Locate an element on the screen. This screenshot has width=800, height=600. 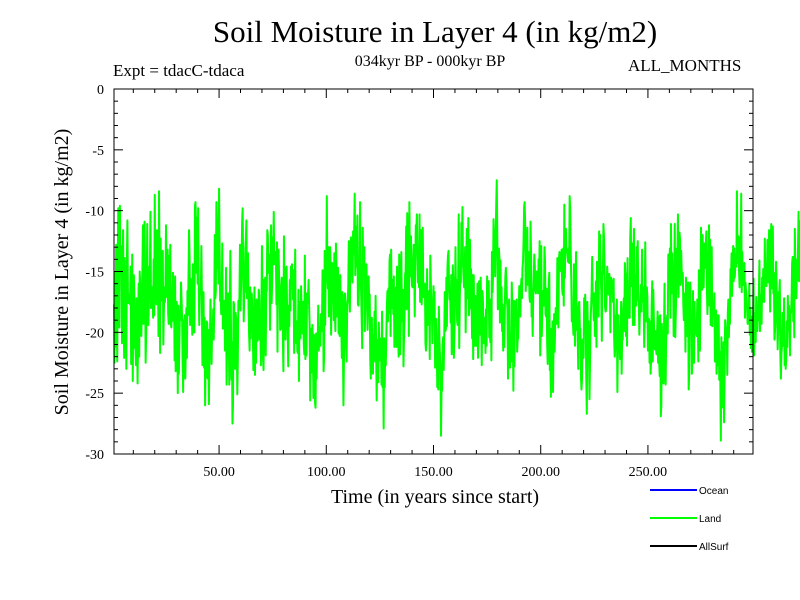
chart-title: Soil Moisture in Layer 4 (in kg/m2) is located at coordinates (435, 31).